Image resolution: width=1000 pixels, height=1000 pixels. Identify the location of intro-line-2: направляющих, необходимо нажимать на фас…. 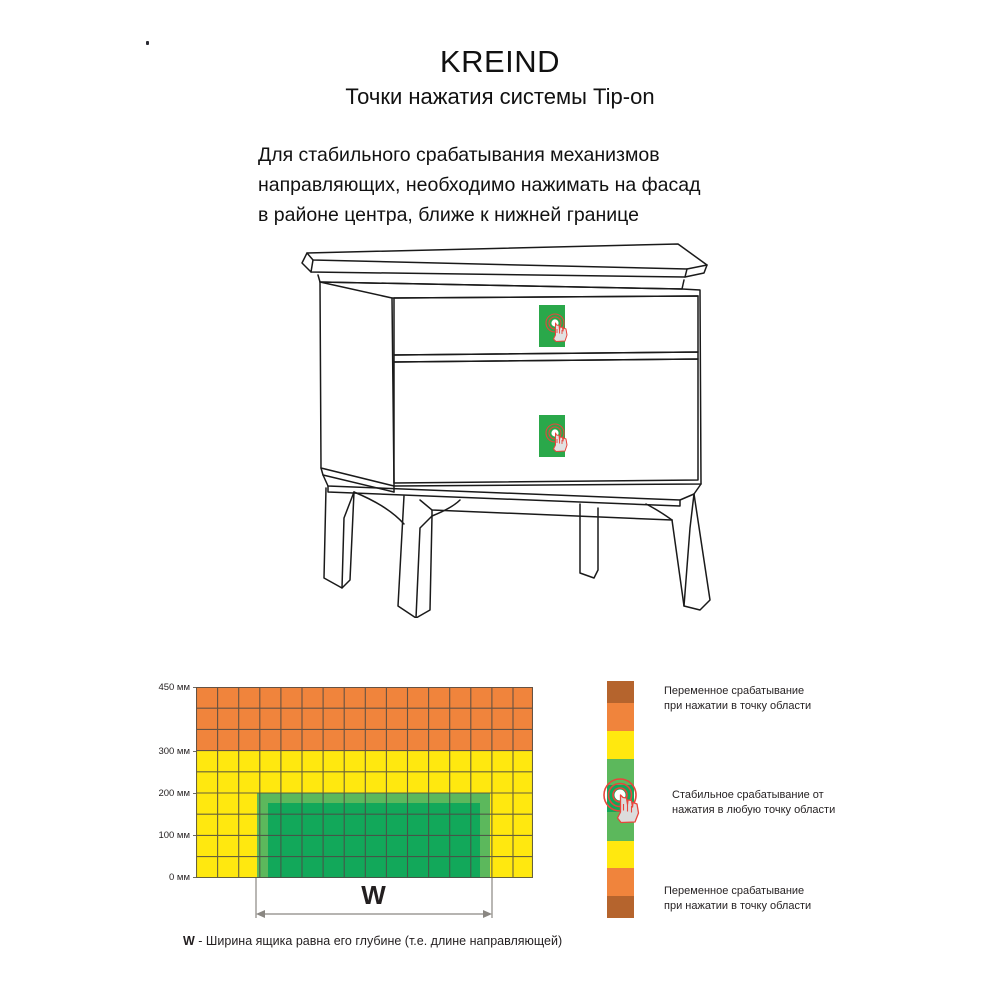
(479, 185).